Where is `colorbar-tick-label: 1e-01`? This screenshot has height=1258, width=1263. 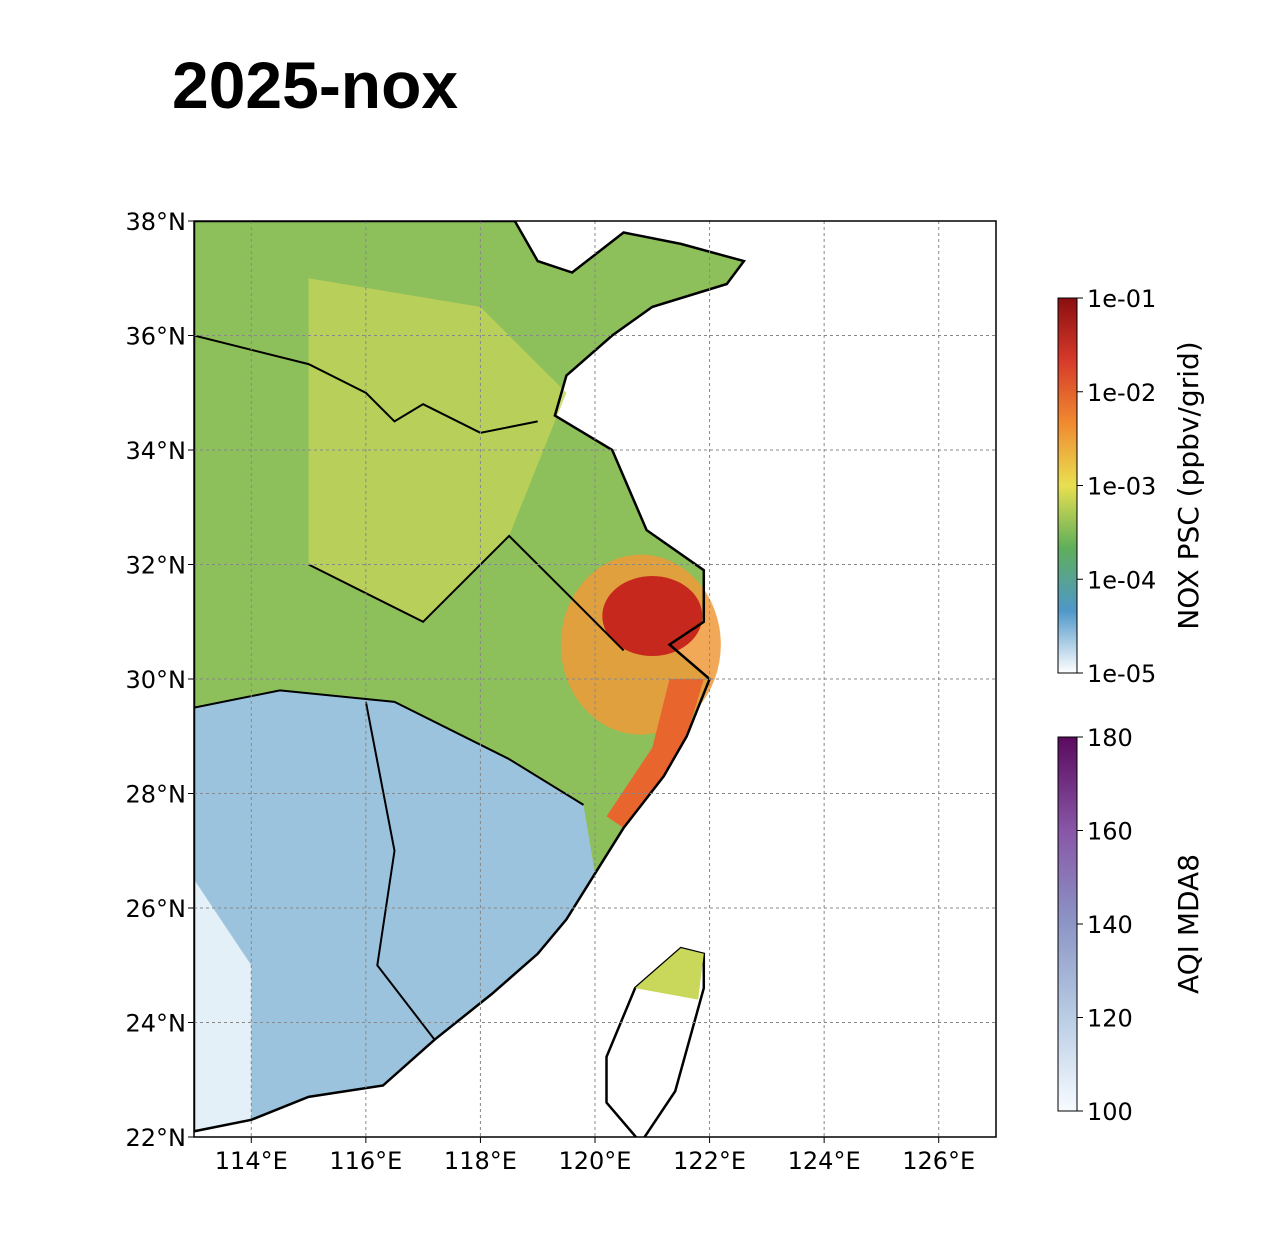
colorbar-tick-label: 1e-01 is located at coordinates (1121, 299).